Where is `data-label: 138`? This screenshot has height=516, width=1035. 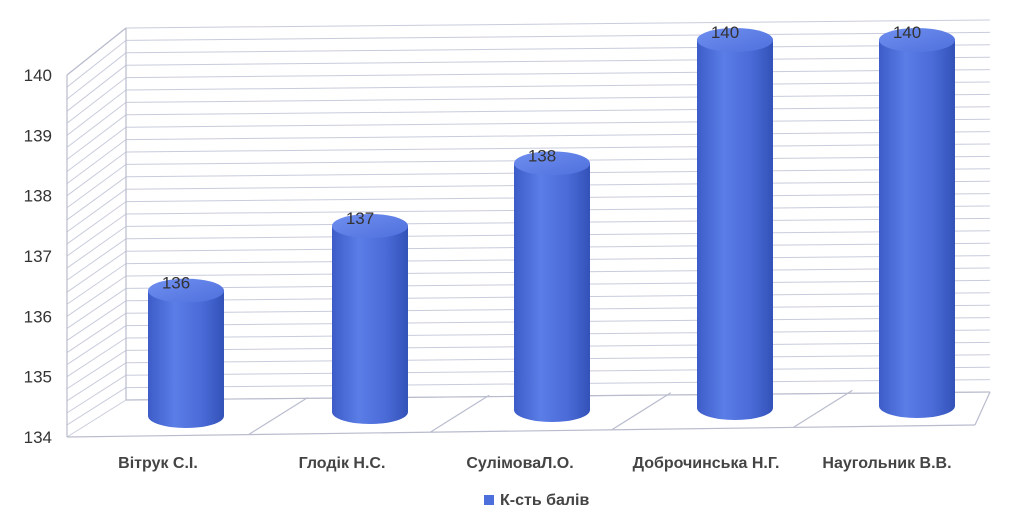
data-label: 138 is located at coordinates (542, 155).